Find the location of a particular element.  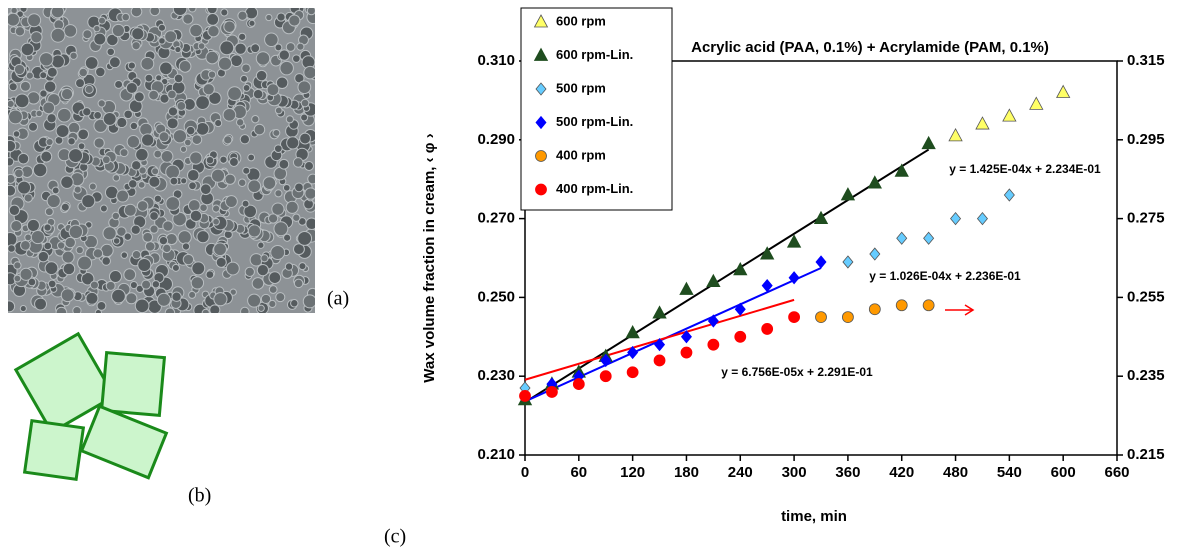

legend-label: 400 rpm is located at coordinates (581, 154).